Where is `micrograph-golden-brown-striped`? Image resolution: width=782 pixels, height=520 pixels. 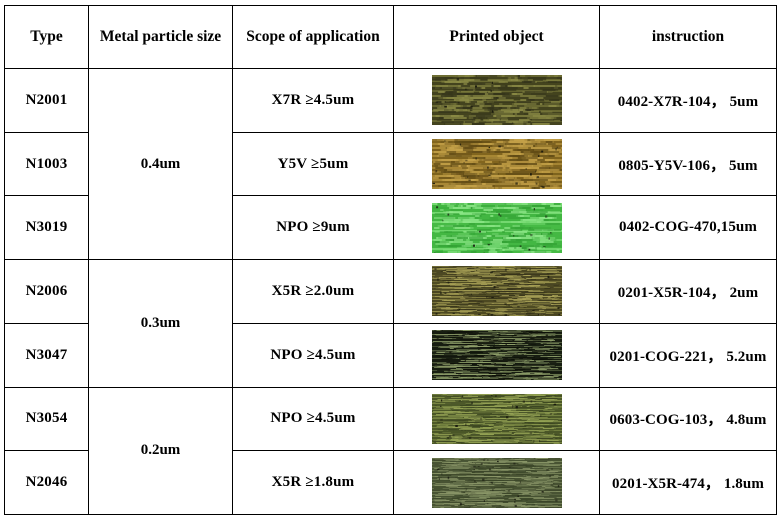 micrograph-golden-brown-striped is located at coordinates (496, 164).